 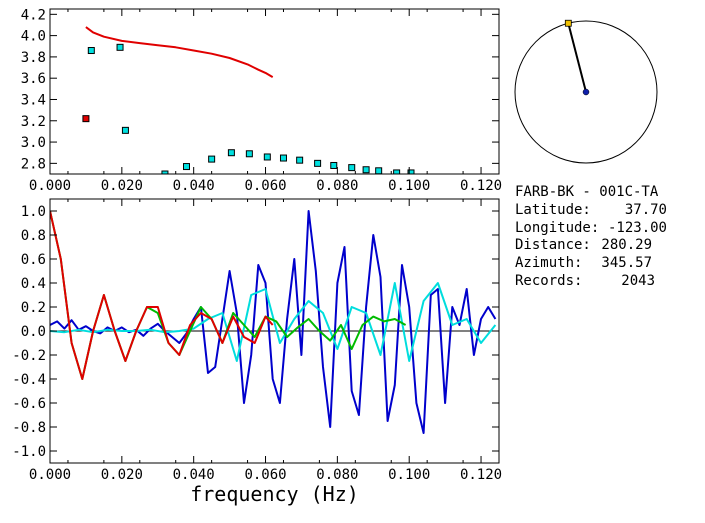 What do you see at coordinates (33, 122) in the screenshot?
I see `y-tick-label: 3.2` at bounding box center [33, 122].